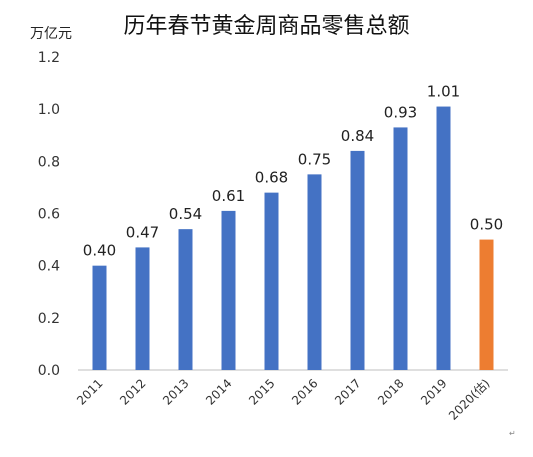 The width and height of the screenshot is (533, 457). Describe the element at coordinates (142, 308) in the screenshot. I see `bar-2012` at that location.